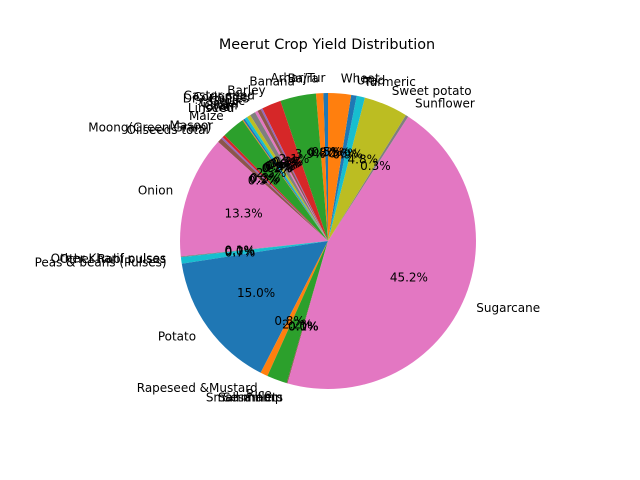  What do you see at coordinates (335, 153) in the screenshot?
I see `slice-pct-wheat: 2.5%` at bounding box center [335, 153].